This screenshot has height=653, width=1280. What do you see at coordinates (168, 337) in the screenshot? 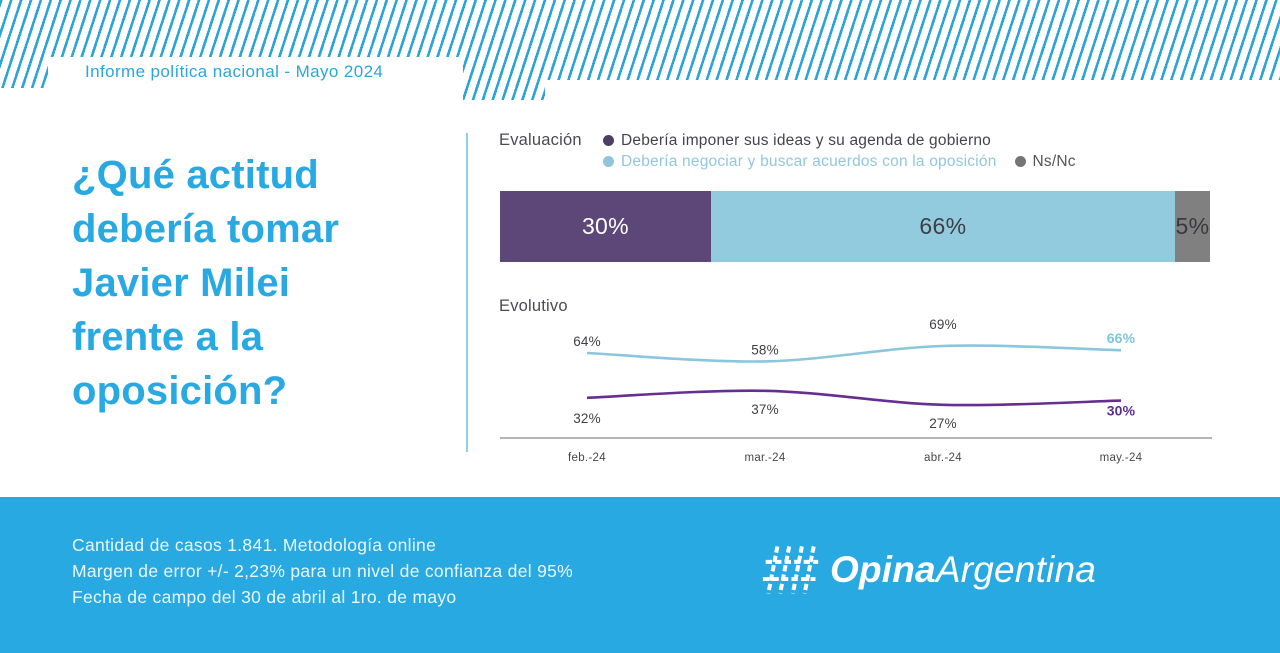
I see `title-line: frente a la` at bounding box center [168, 337].